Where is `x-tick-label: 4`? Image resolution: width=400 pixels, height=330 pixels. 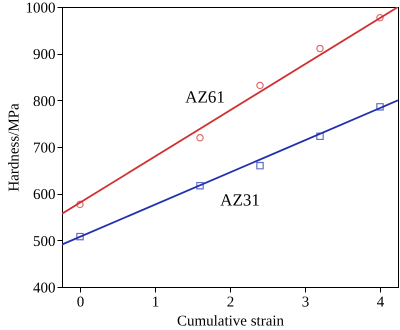 x-tick-label: 4 is located at coordinates (380, 302).